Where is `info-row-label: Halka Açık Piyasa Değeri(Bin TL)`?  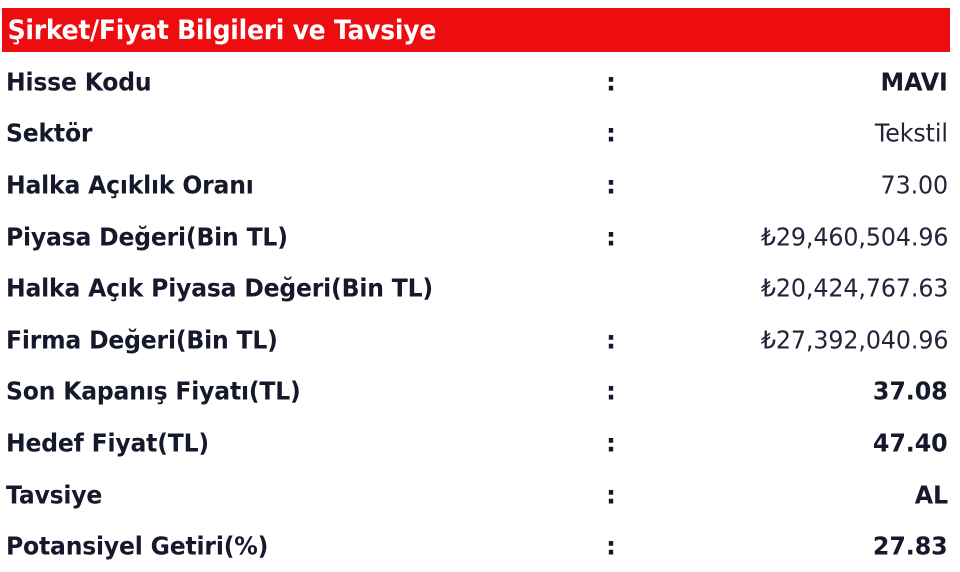
info-row-label: Halka Açık Piyasa Değeri(Bin TL) is located at coordinates (219, 288).